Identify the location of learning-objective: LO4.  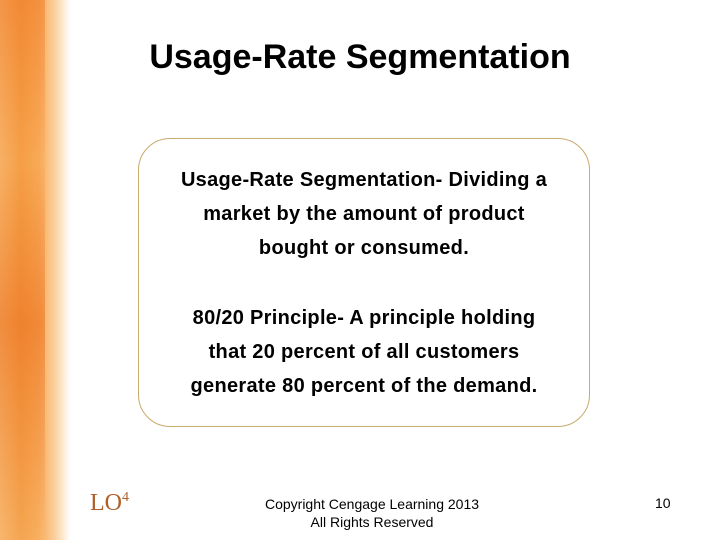
(109, 503).